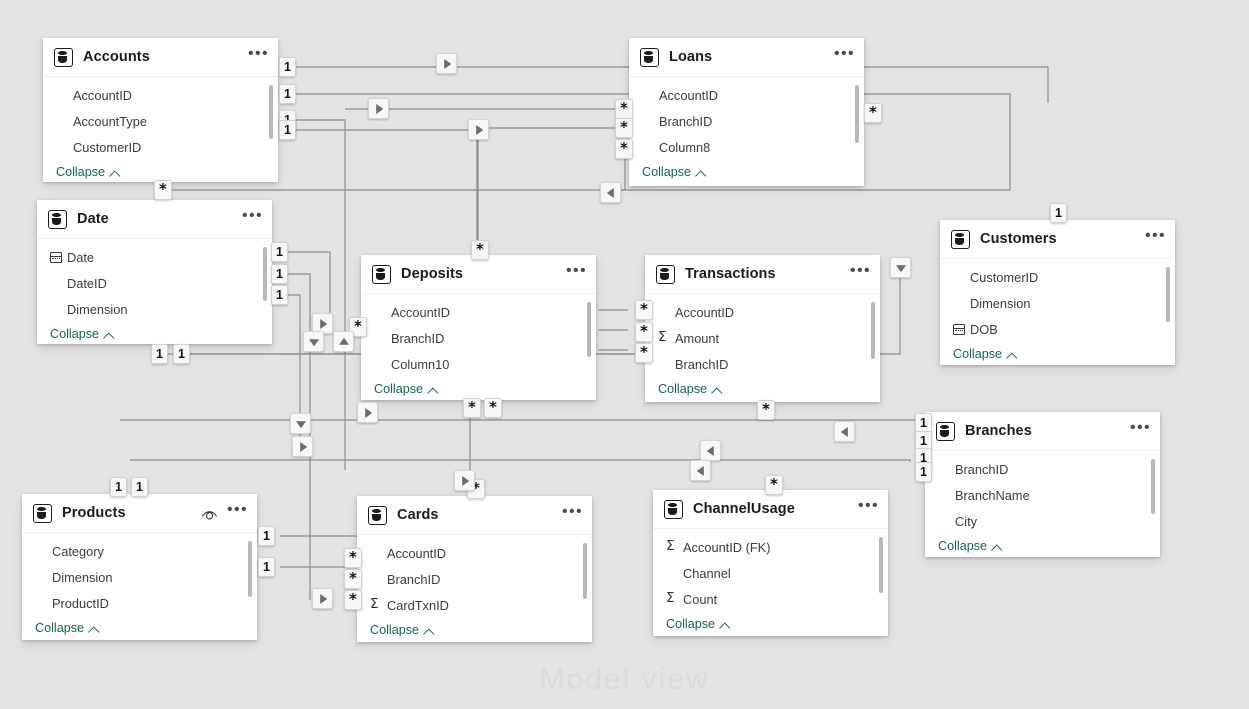  Describe the element at coordinates (154, 257) in the screenshot. I see `field-row: Date` at that location.